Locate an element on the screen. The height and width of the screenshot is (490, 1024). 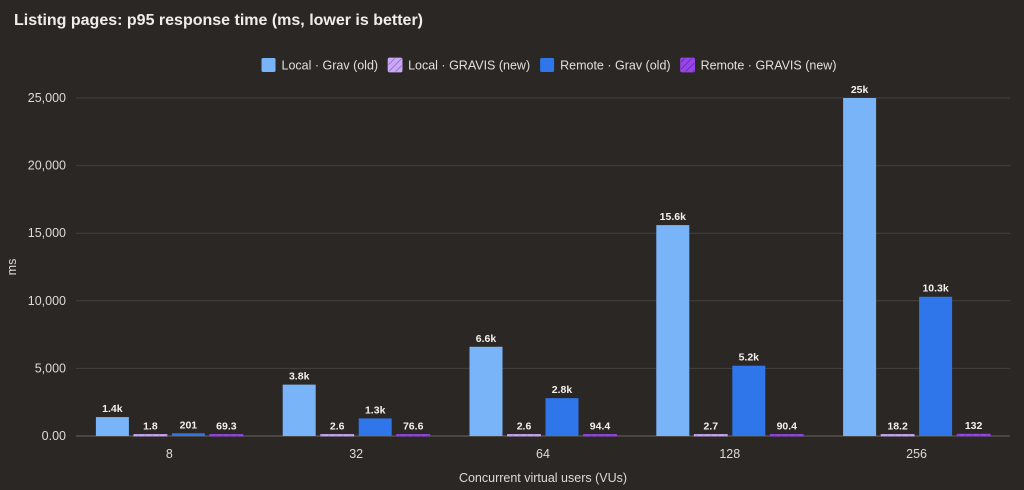
bar-data-label: 201 is located at coordinates (189, 425).